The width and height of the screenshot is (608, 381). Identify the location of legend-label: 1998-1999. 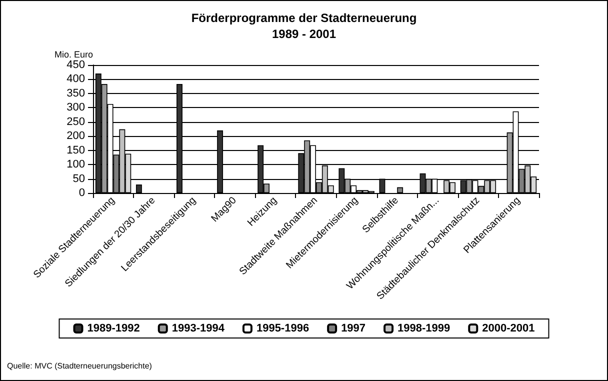
(424, 328).